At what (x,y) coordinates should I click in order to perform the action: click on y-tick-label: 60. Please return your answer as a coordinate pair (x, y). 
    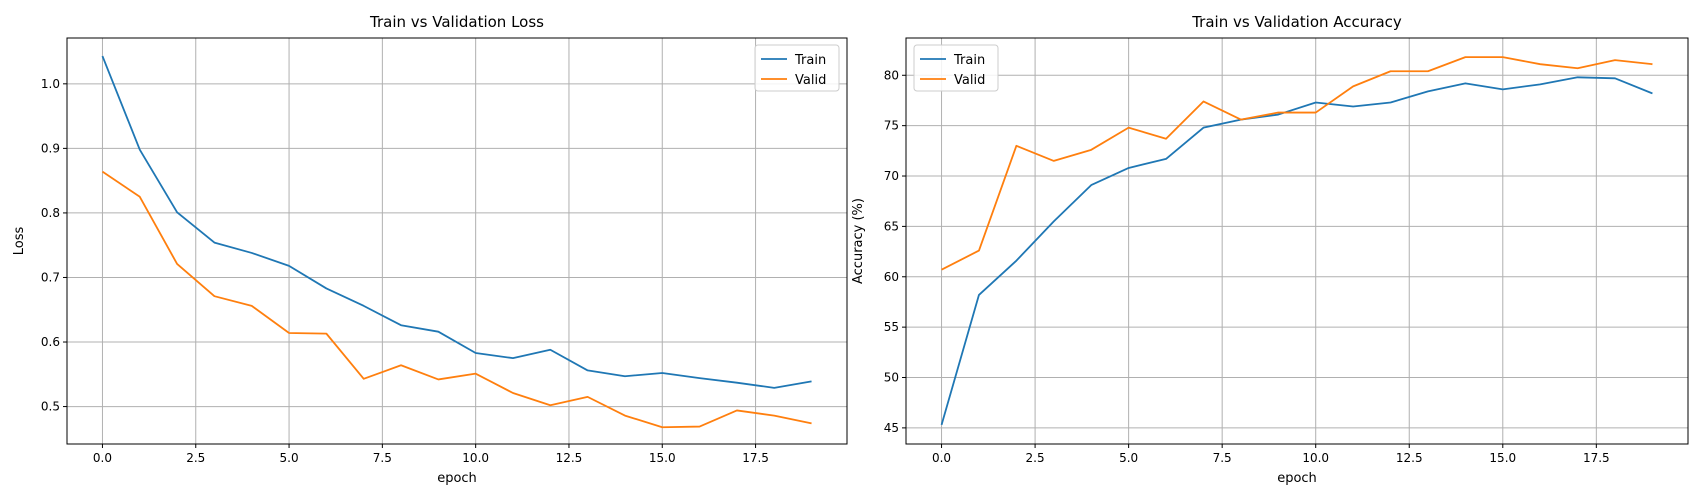
    Looking at the image, I should click on (891, 277).